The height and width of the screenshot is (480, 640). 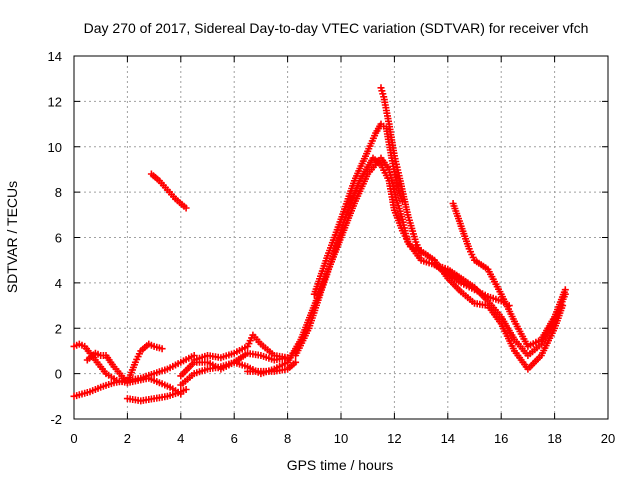 What do you see at coordinates (56, 419) in the screenshot?
I see `y-tick-label: -2` at bounding box center [56, 419].